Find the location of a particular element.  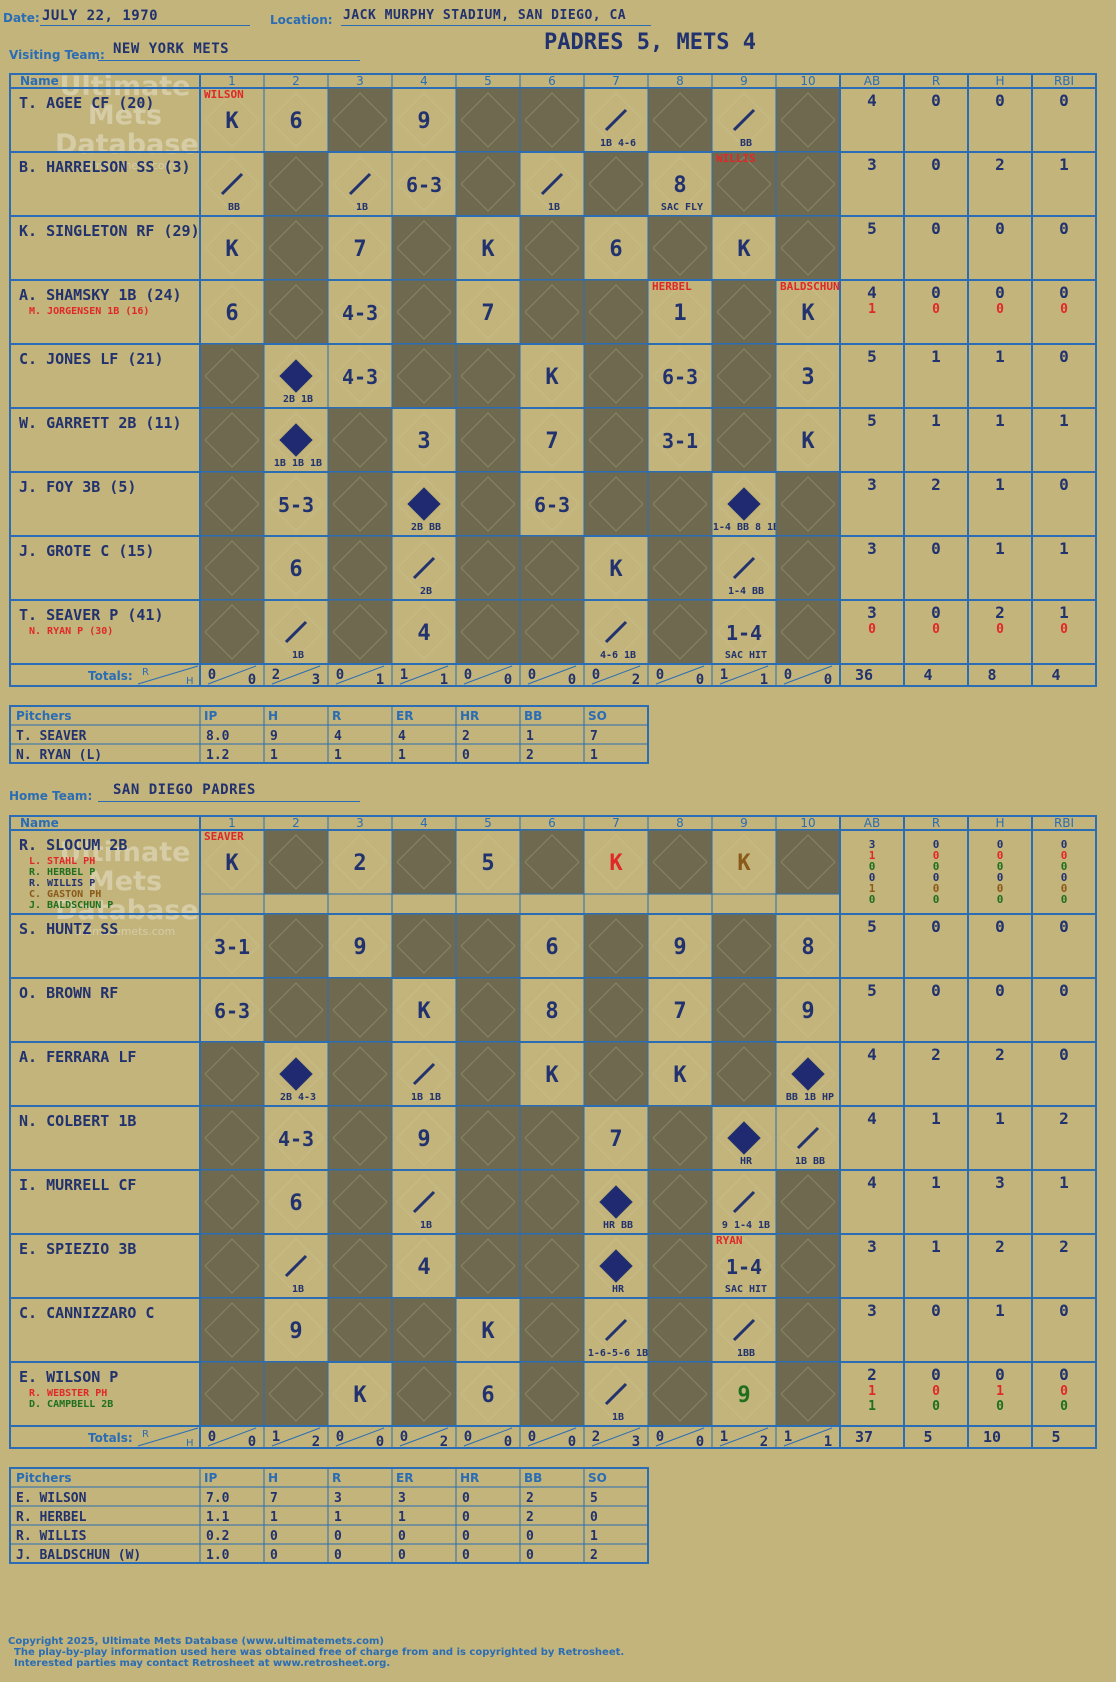

visitor-stat-header-r: R is located at coordinates (936, 81).